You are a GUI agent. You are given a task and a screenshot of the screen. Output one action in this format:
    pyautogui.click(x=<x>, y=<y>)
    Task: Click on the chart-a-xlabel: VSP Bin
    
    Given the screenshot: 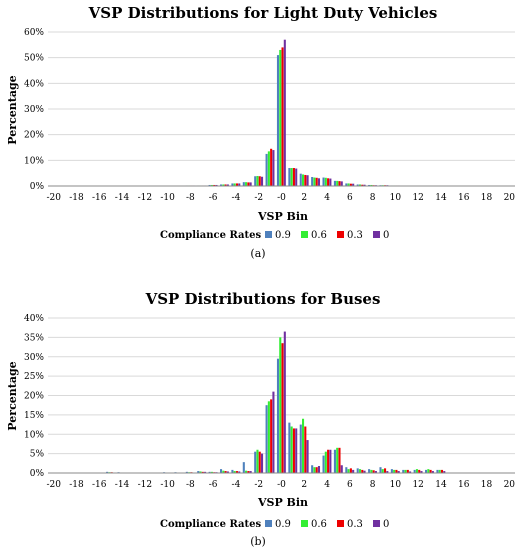 What is the action you would take?
    pyautogui.click(x=282, y=216)
    